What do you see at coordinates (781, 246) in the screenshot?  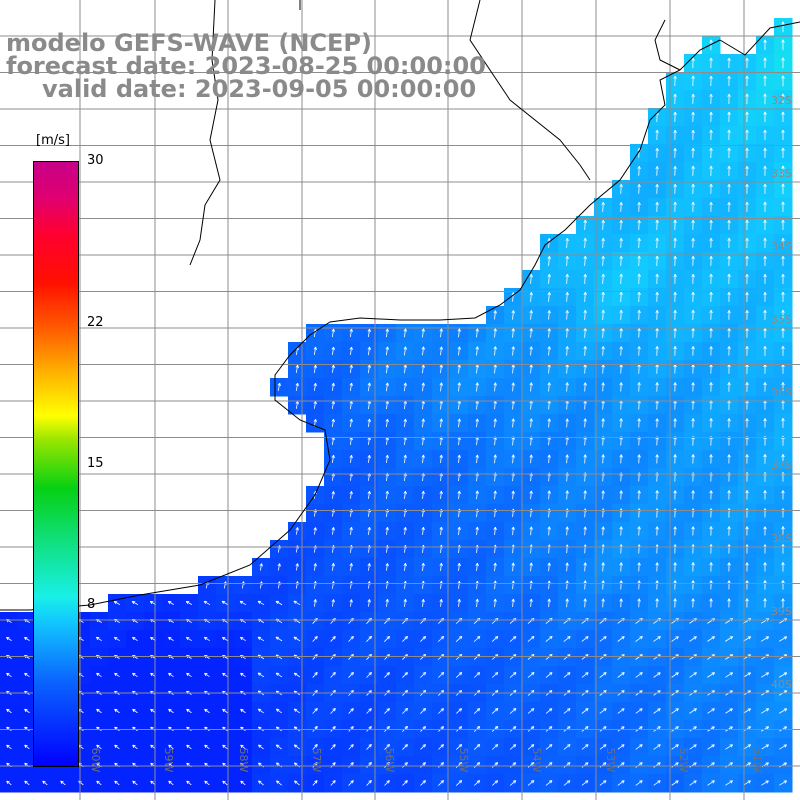 I see `lat-label: 34S` at bounding box center [781, 246].